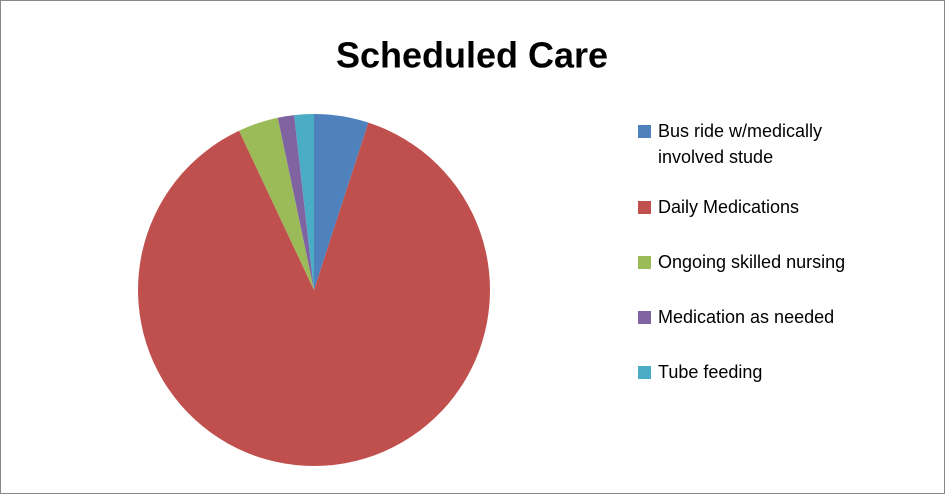 The image size is (945, 494). I want to click on legend-item: Daily Medications, so click(748, 207).